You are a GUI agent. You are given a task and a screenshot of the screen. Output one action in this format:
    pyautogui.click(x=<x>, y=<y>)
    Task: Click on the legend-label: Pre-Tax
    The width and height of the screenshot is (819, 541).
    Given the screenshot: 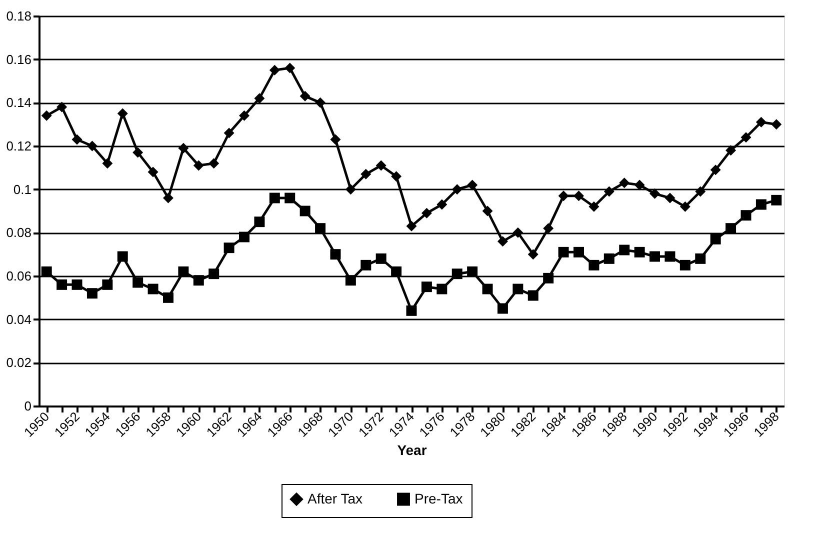 What is the action you would take?
    pyautogui.click(x=438, y=498)
    